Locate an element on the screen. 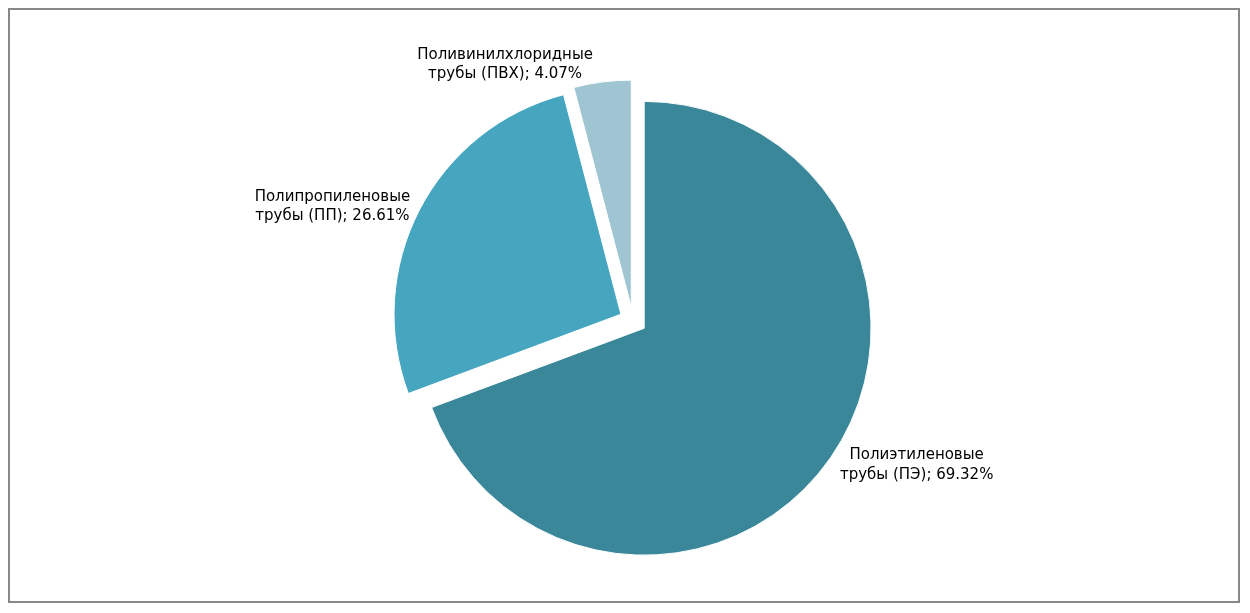  slice-label: Полипропиленовые трубы (ПП); 26.61% is located at coordinates (332, 205).